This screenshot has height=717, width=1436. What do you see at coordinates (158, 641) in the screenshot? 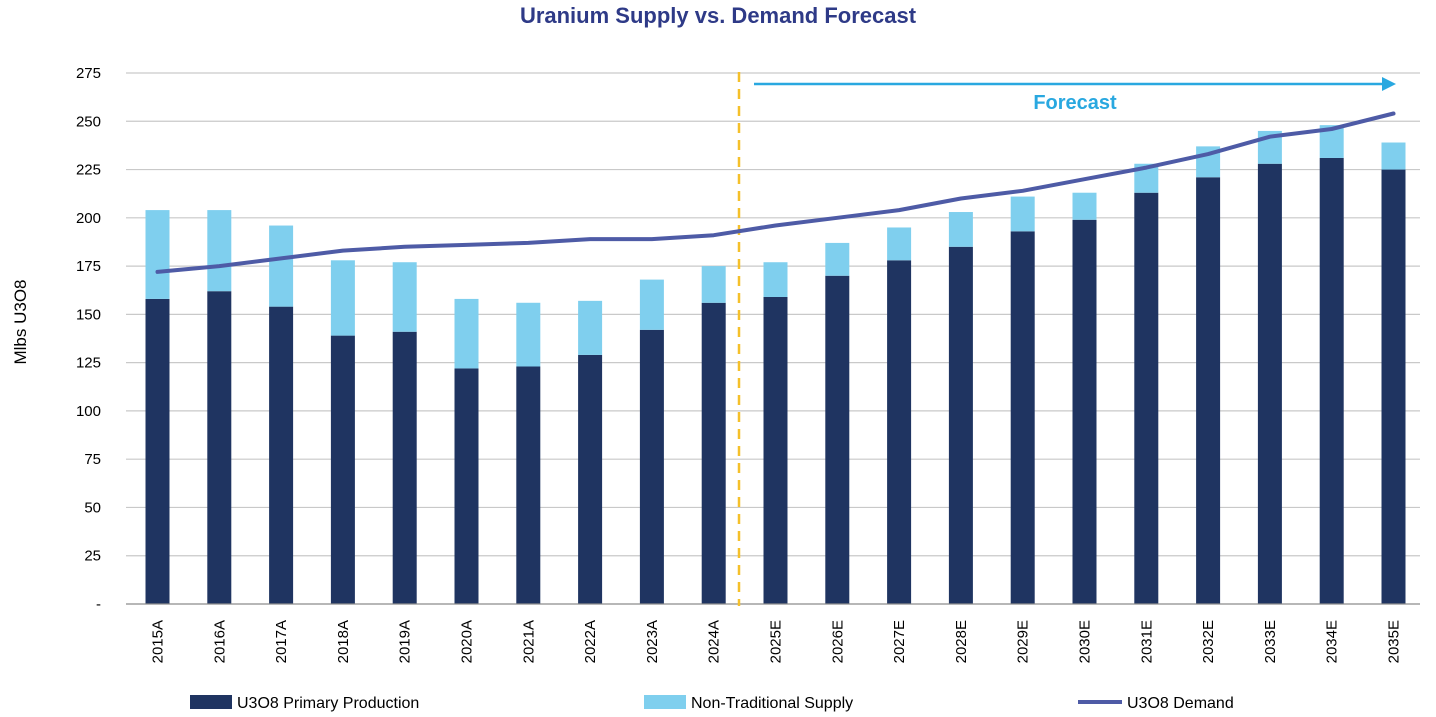
I see `x-tick-label: 2015A` at bounding box center [158, 641].